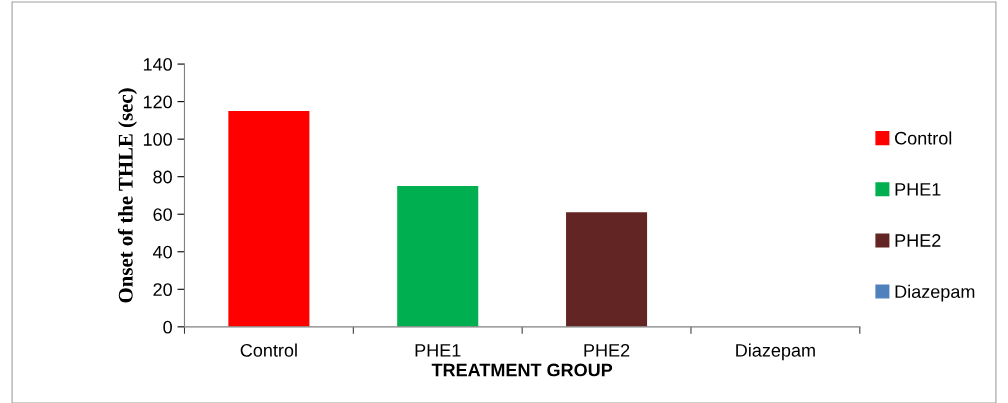  What do you see at coordinates (127, 195) in the screenshot?
I see `y-axis-title: Onset of the THLE (sec)` at bounding box center [127, 195].